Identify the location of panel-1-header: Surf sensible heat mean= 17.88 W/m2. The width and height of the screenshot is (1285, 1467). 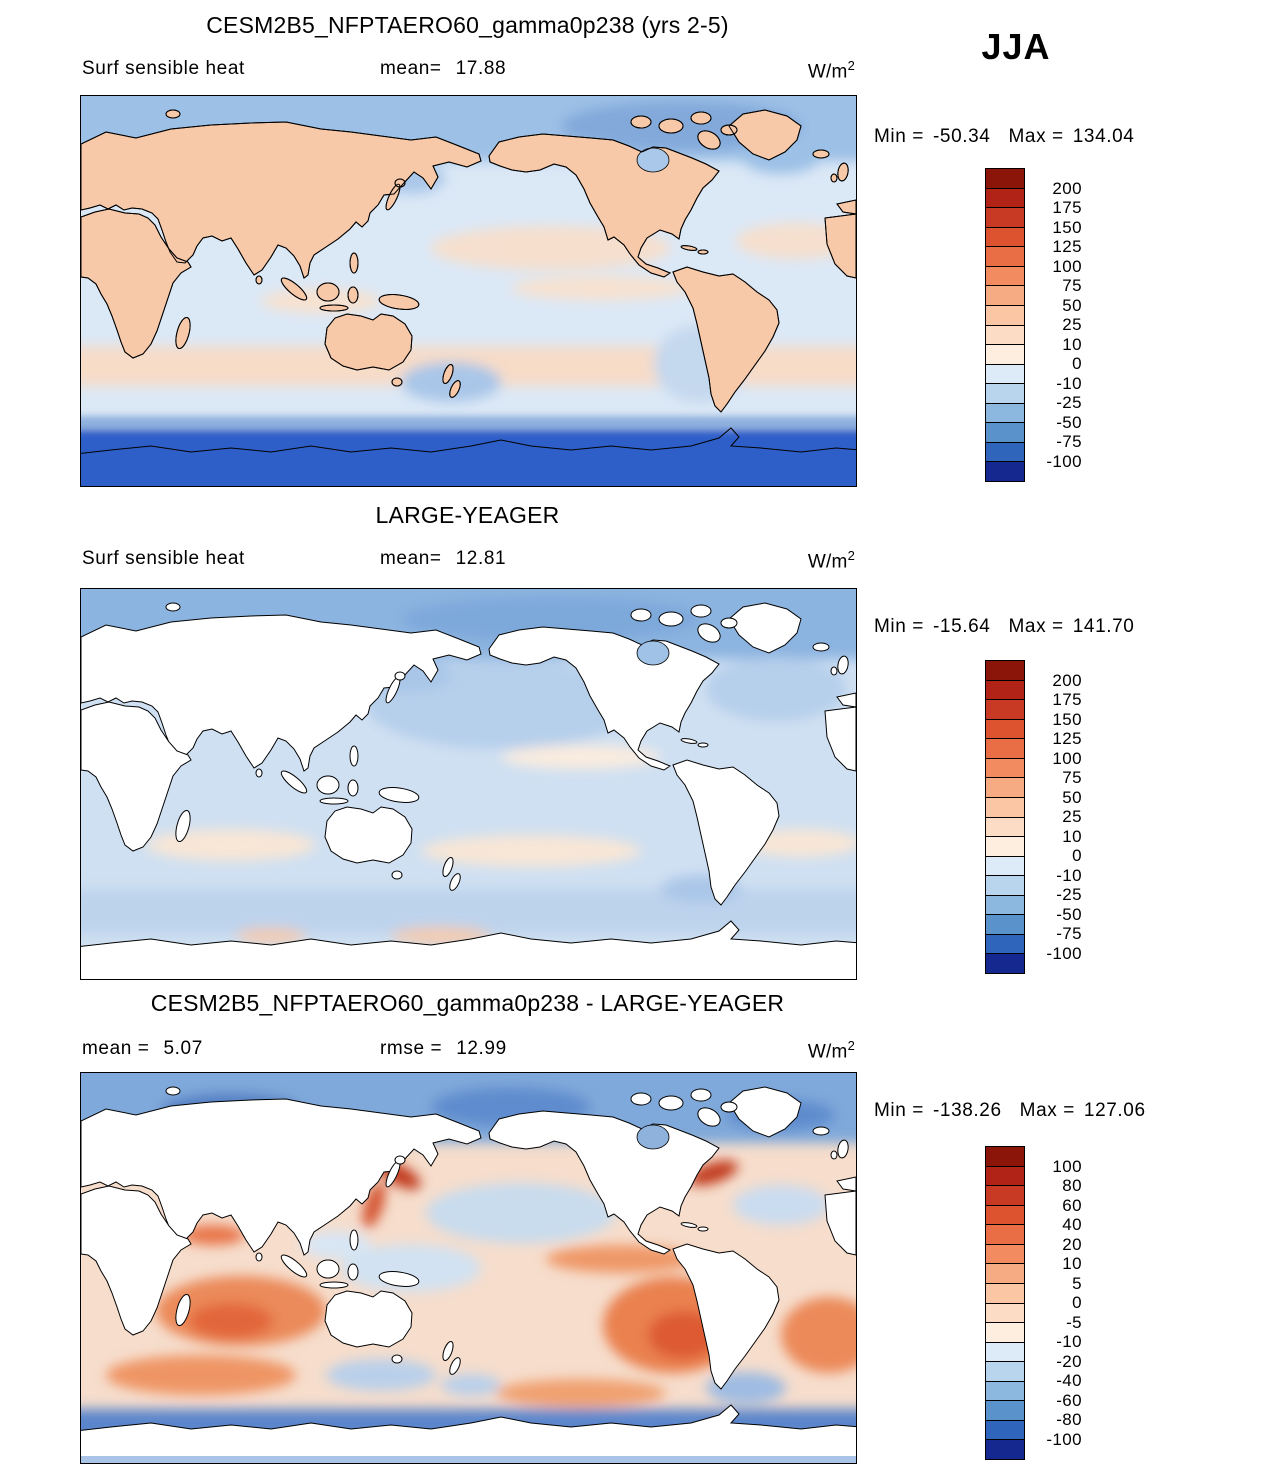
(467, 70).